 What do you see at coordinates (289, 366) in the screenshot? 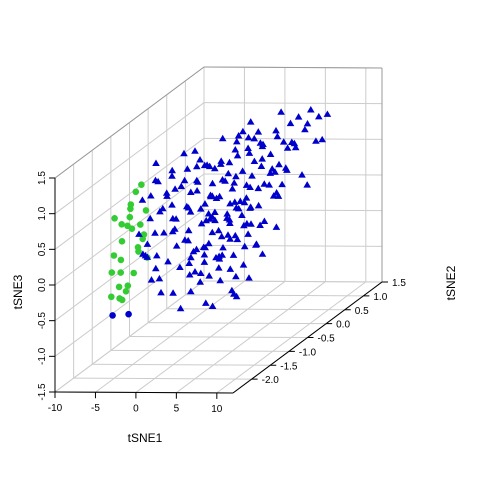
I see `y-tick-label: -1.5` at bounding box center [289, 366].